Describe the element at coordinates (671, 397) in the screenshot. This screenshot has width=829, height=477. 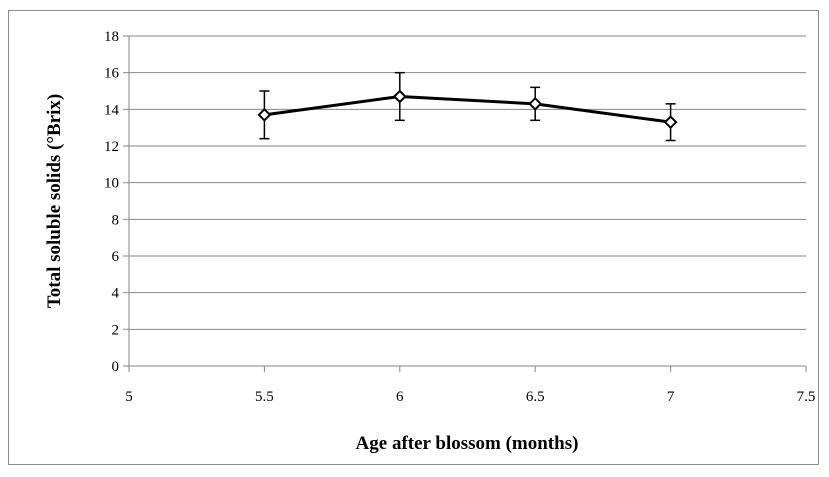
I see `x-tick-label: 7` at that location.